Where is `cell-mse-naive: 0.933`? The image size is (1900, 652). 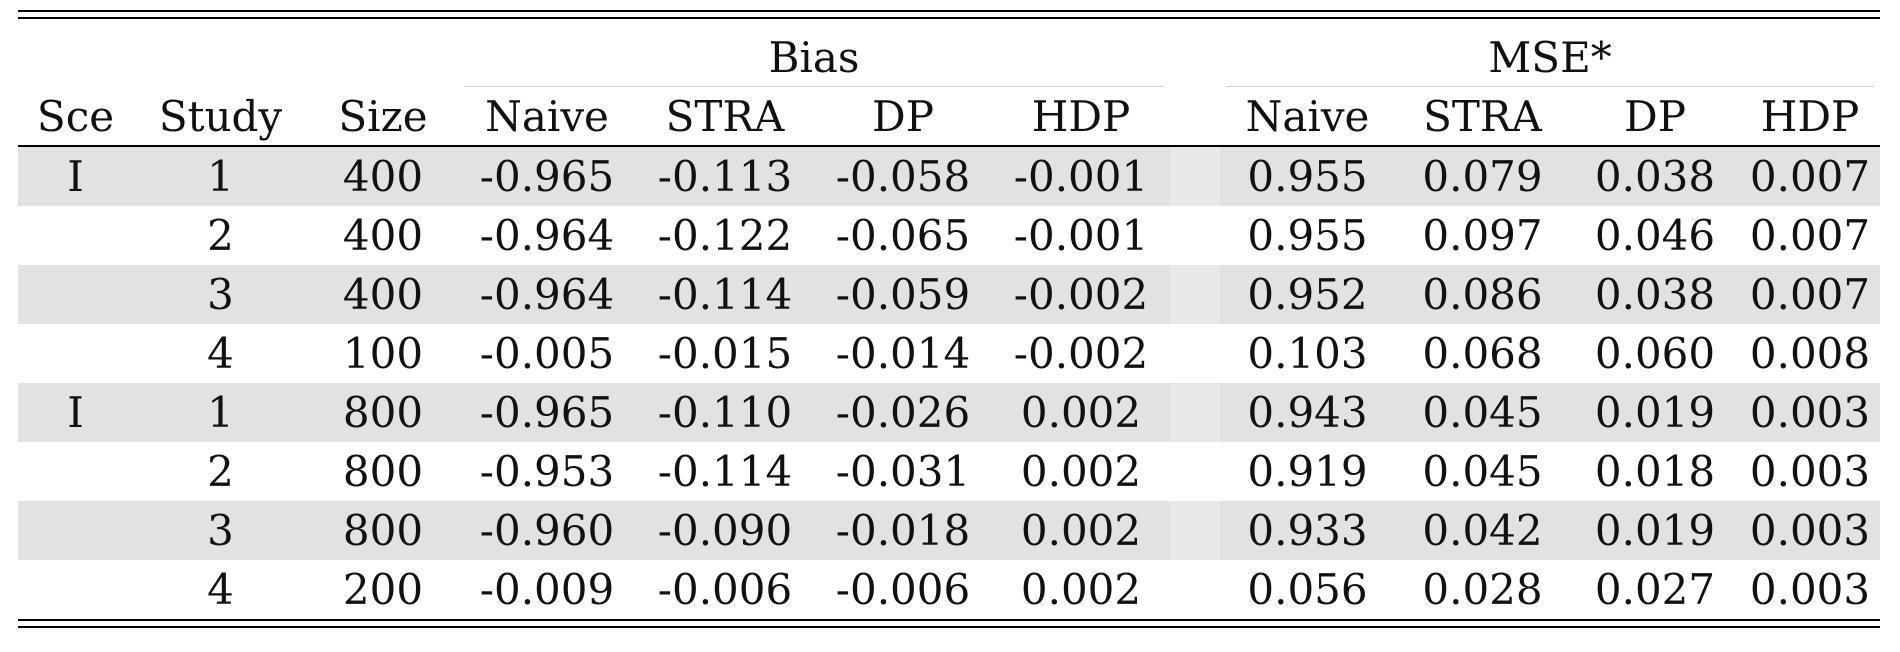
cell-mse-naive: 0.933 is located at coordinates (1308, 530).